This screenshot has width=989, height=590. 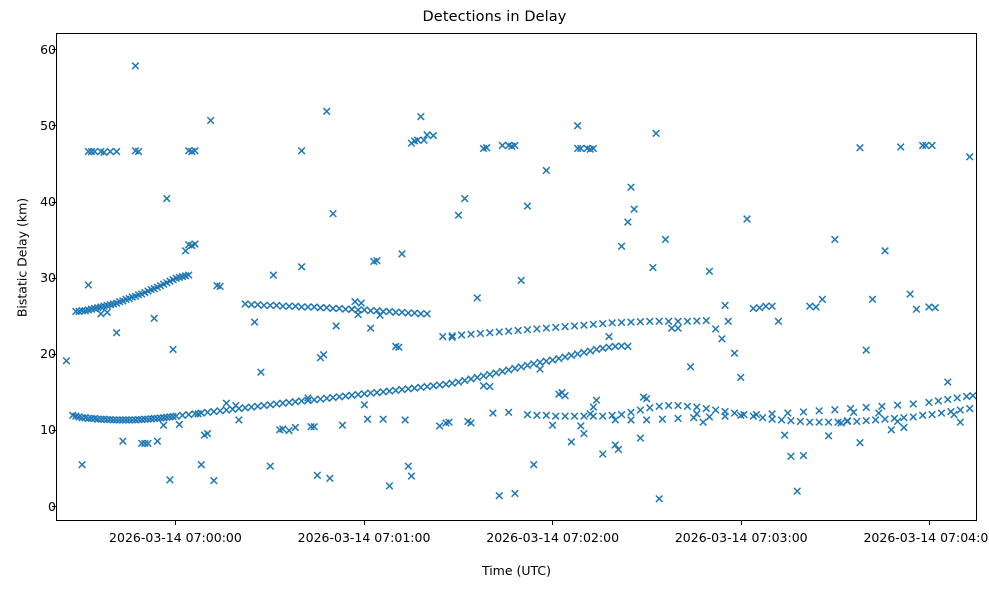 I want to click on x-tick-label: 2026-03-14 07:01:00, so click(x=364, y=537).